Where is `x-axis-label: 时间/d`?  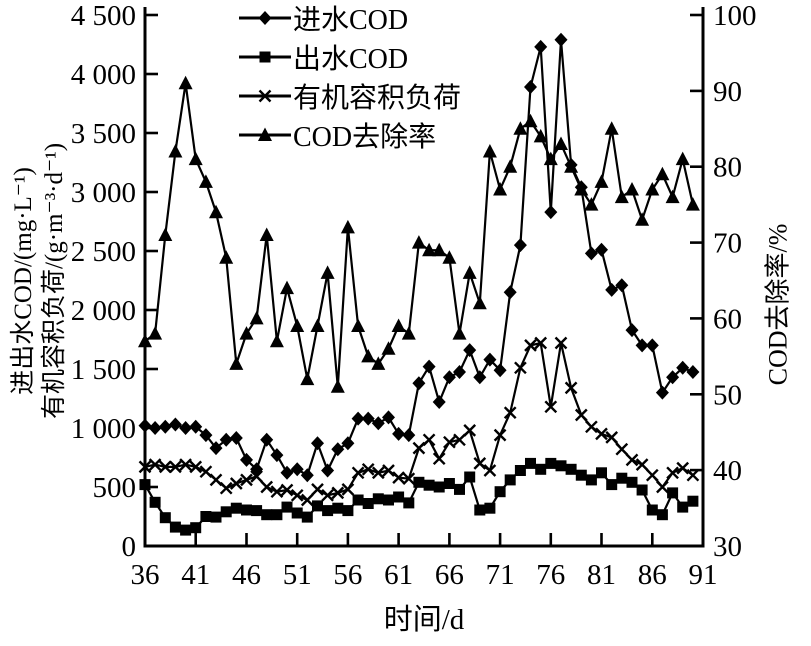 x-axis-label: 时间/d is located at coordinates (424, 620).